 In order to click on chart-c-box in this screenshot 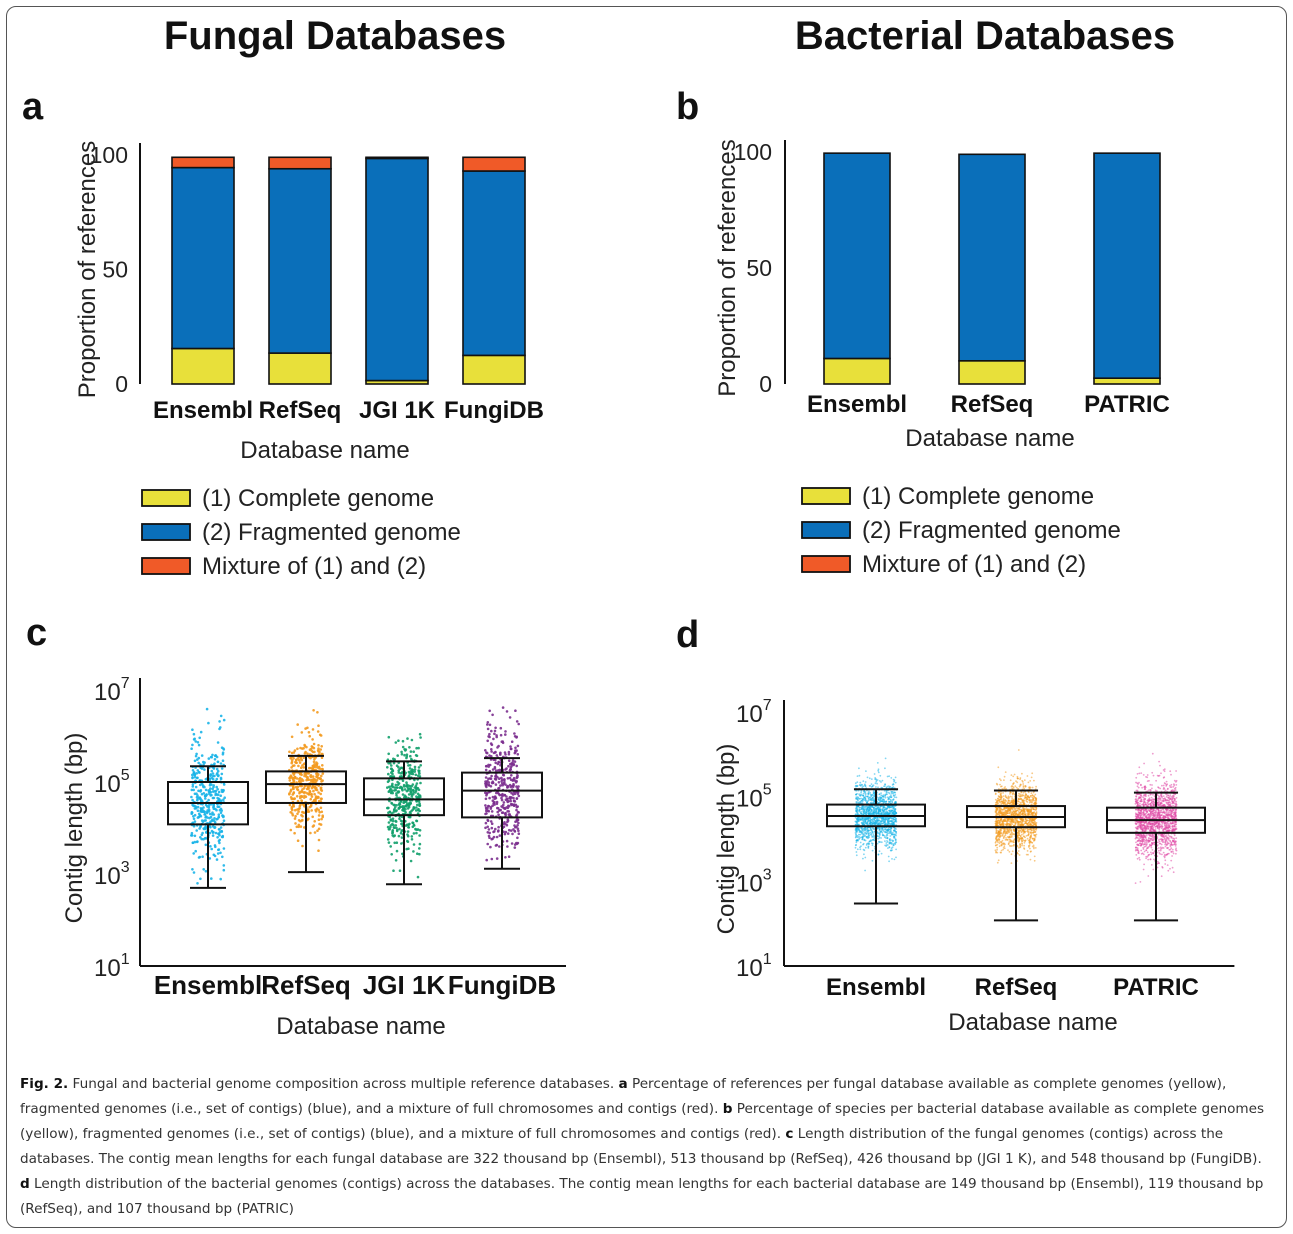, I will do `click(404, 797)`.